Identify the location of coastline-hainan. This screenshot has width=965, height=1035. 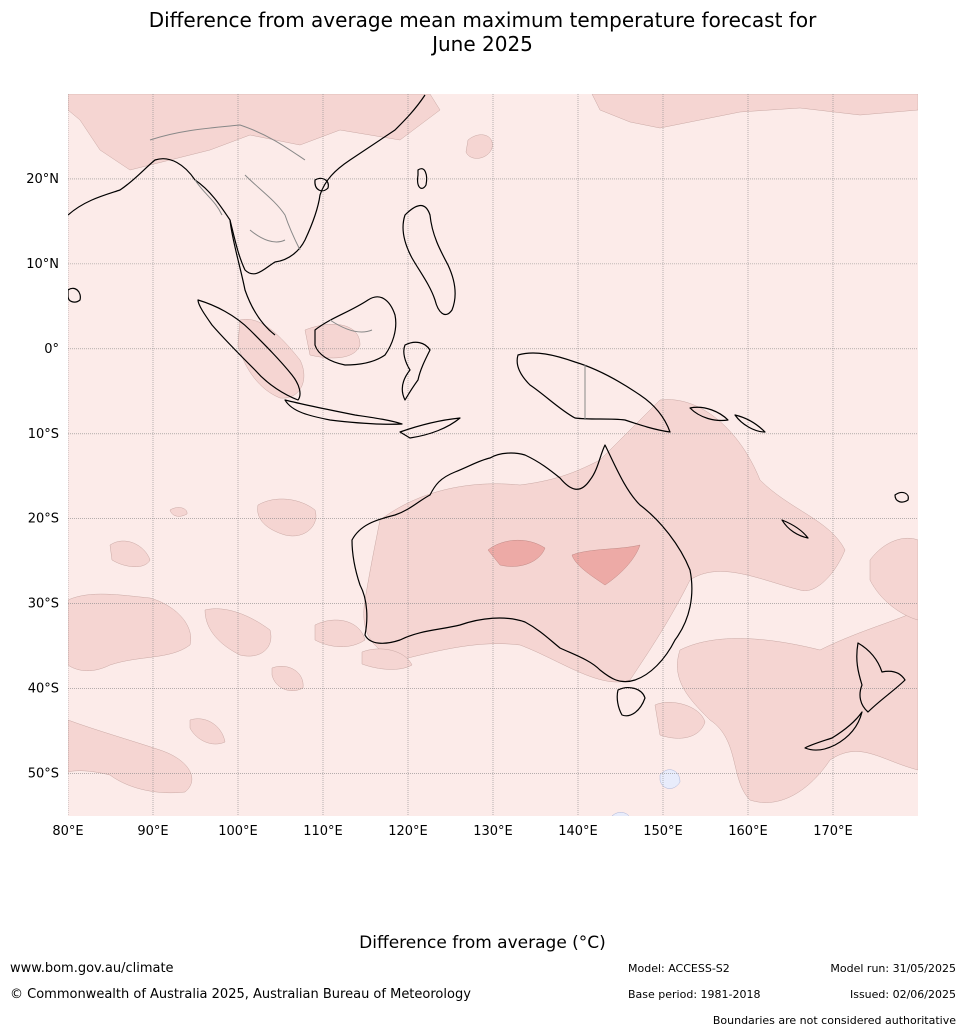
(321, 184).